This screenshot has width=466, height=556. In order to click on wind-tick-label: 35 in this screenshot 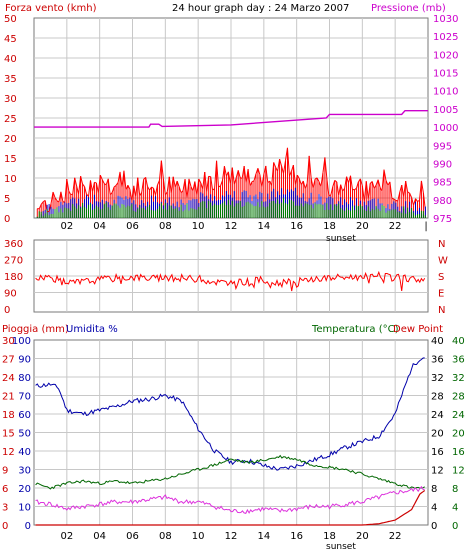, I will do `click(10, 79)`.